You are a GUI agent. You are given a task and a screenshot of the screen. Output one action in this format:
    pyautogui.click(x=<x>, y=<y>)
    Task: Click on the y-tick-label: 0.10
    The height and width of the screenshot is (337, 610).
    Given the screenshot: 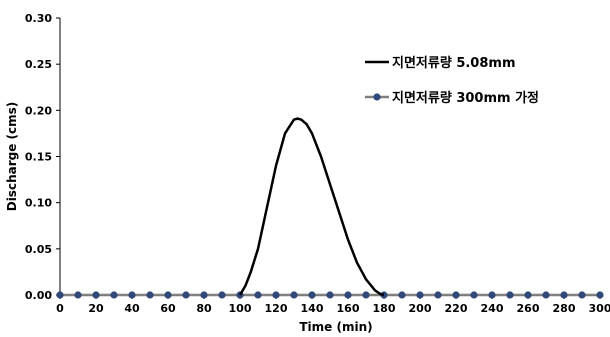 What is the action you would take?
    pyautogui.click(x=38, y=203)
    